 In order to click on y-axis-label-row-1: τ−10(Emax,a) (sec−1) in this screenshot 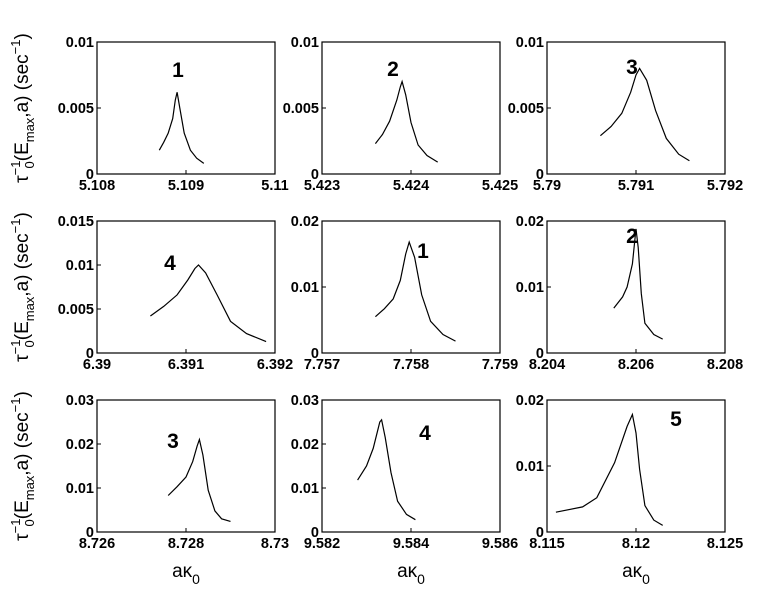, I will do `click(22, 108)`.